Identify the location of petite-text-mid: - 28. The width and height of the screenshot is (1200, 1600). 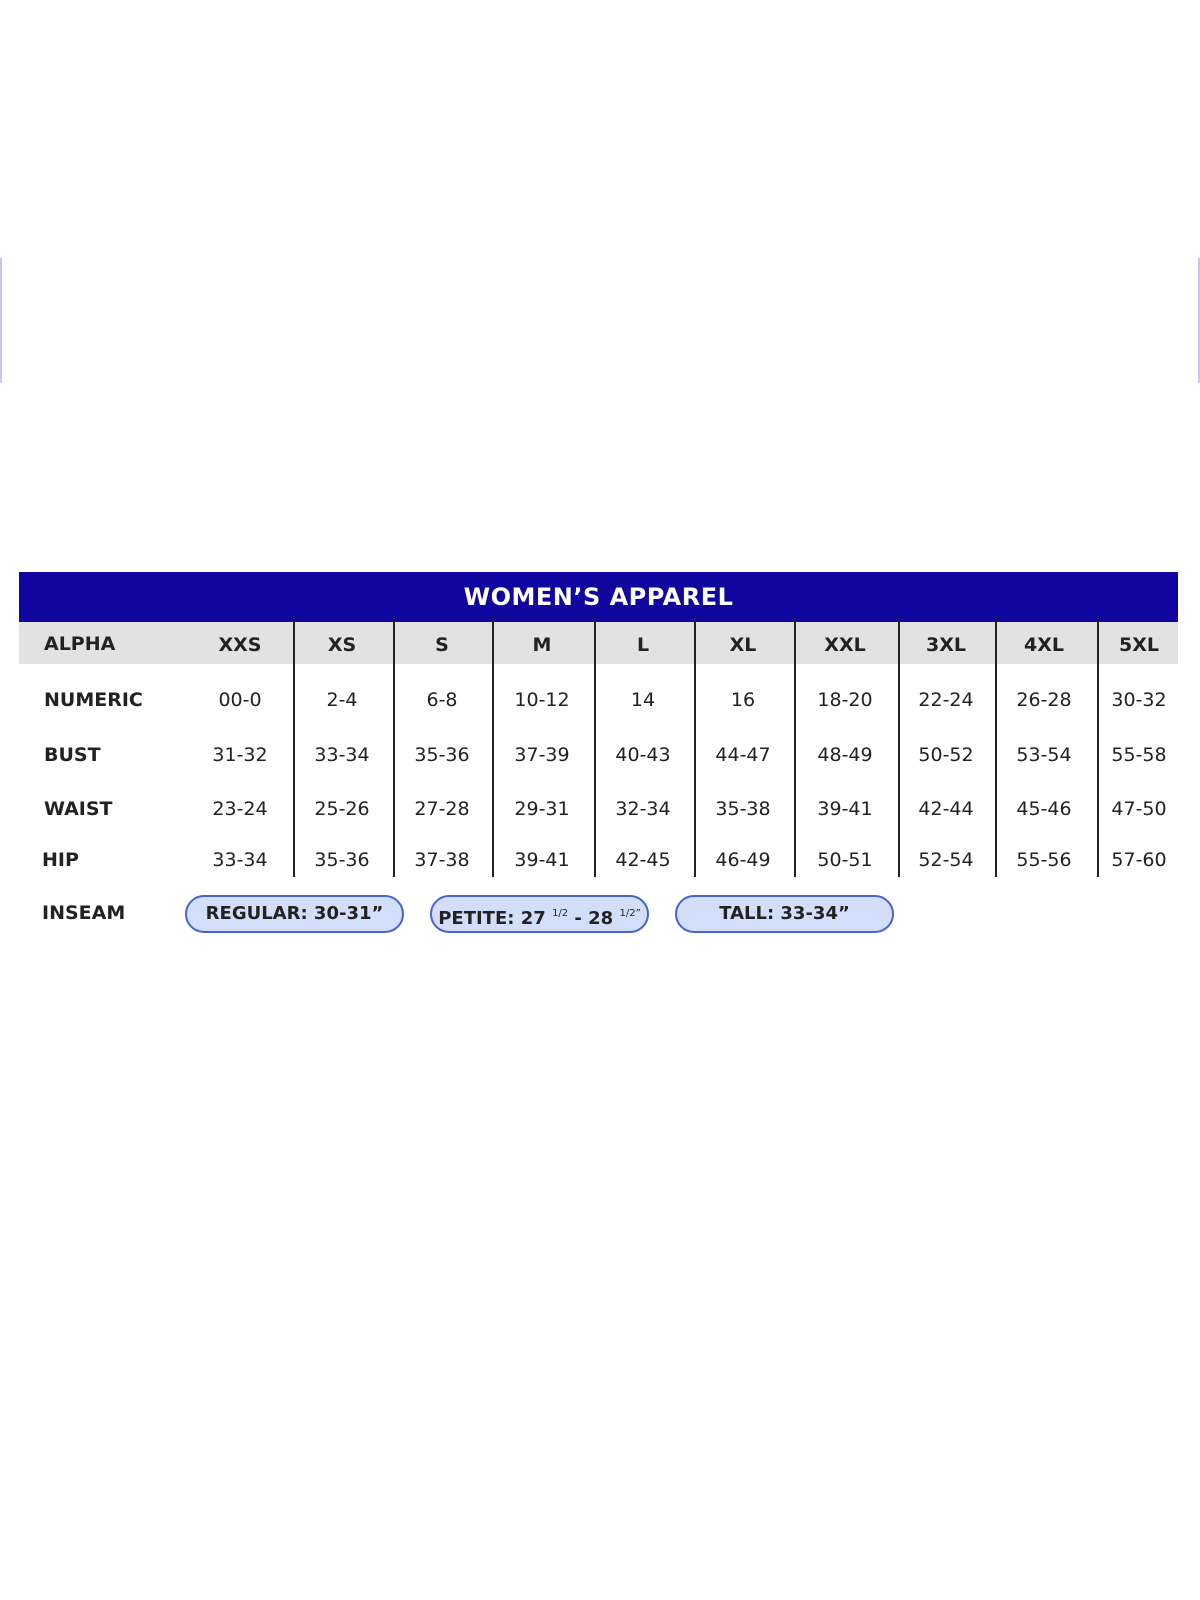
(591, 918).